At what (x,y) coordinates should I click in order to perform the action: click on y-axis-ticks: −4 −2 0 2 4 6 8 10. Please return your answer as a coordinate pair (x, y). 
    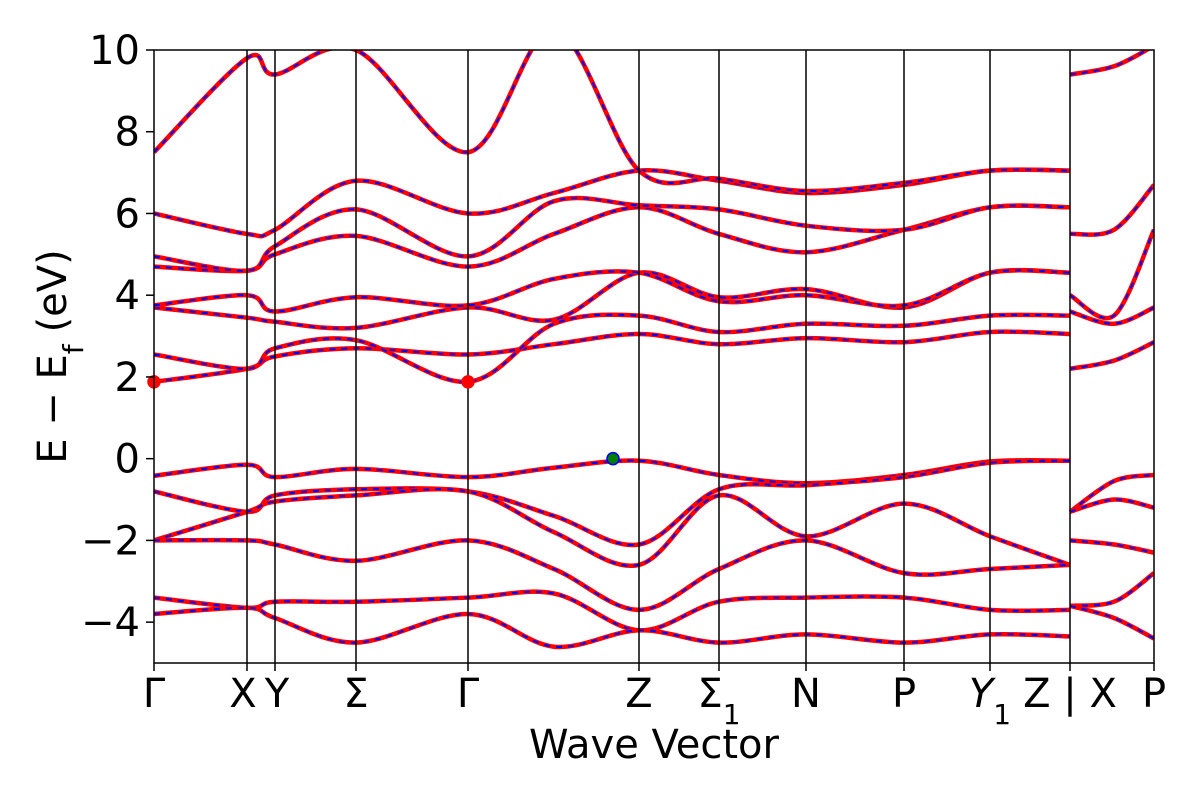
    Looking at the image, I should click on (117, 337).